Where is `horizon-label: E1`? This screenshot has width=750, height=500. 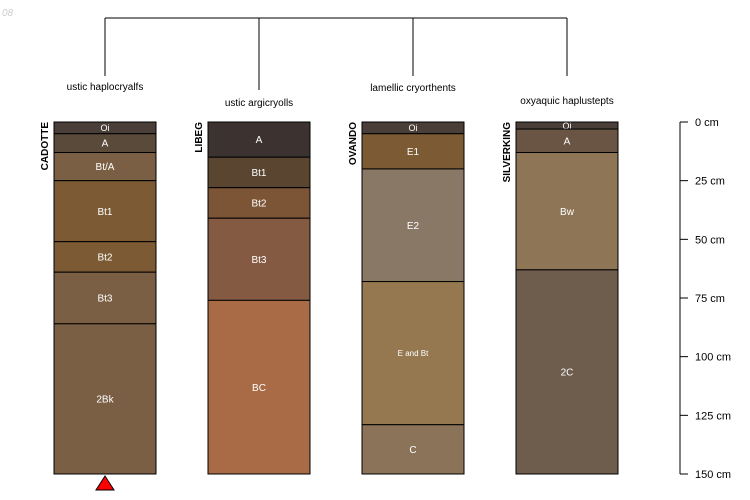 horizon-label: E1 is located at coordinates (413, 152).